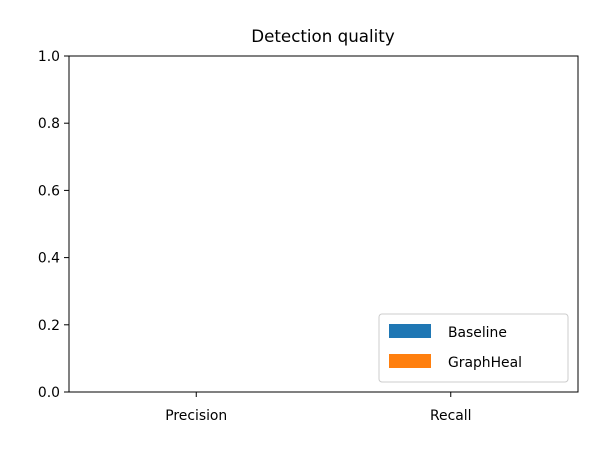 The image size is (600, 450). Describe the element at coordinates (318, 408) in the screenshot. I see `x-axis: Precision Recall` at that location.